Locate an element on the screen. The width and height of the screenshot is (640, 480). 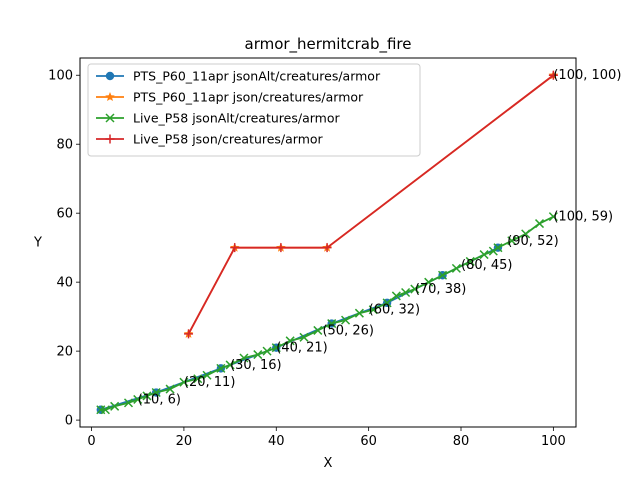
y-tick-label: 100 is located at coordinates (60, 76).